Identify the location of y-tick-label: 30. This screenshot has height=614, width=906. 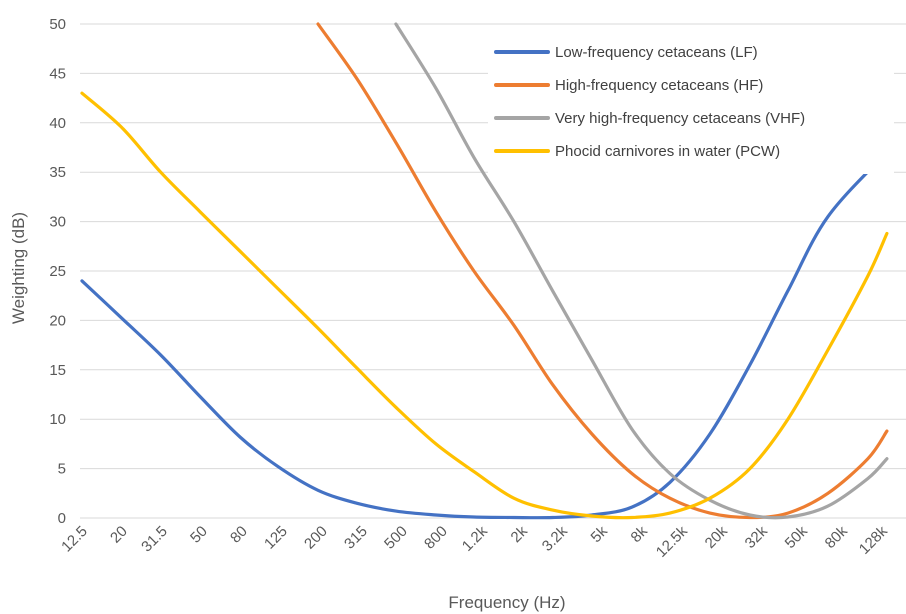
(57, 222).